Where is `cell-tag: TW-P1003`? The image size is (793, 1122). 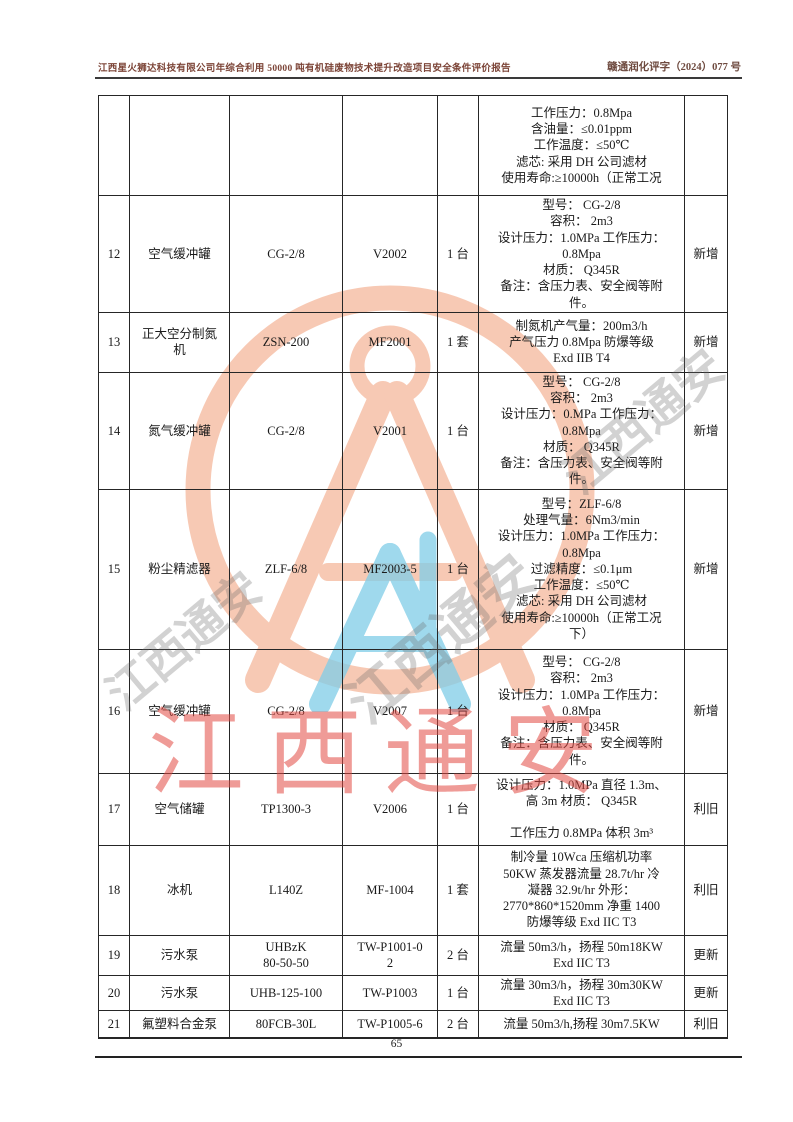
cell-tag: TW-P1003 is located at coordinates (390, 993).